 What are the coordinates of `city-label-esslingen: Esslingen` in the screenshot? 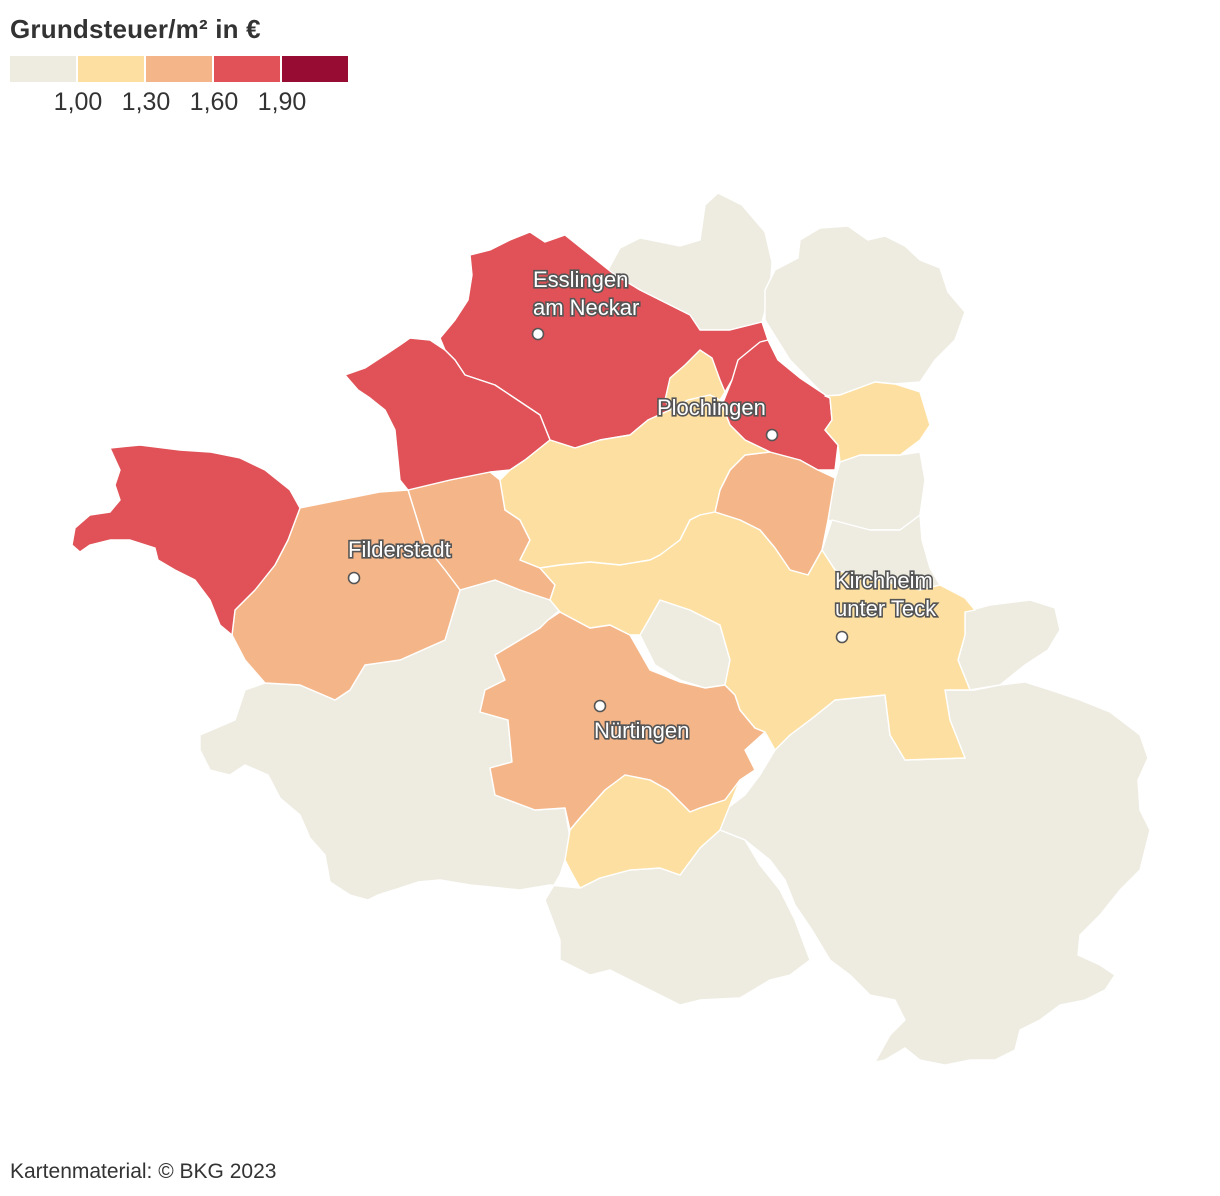 It's located at (580, 279).